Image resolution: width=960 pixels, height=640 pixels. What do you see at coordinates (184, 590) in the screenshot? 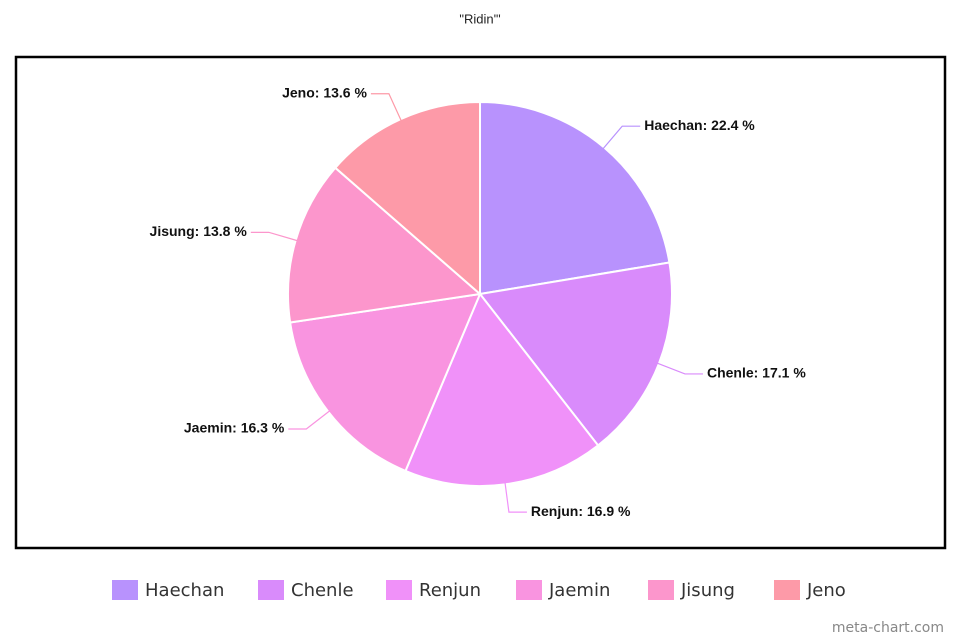
I see `legend-label: Haechan` at bounding box center [184, 590].